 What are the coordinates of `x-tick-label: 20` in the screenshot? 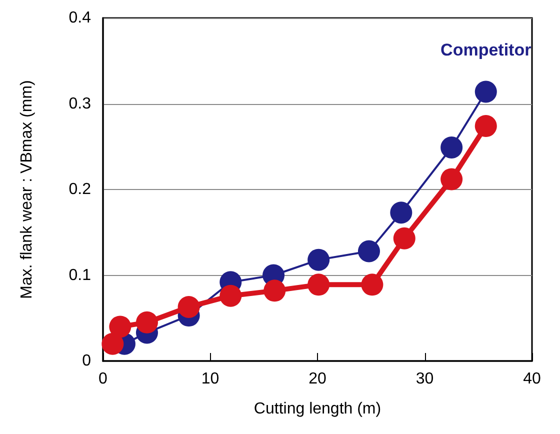 It's located at (317, 379).